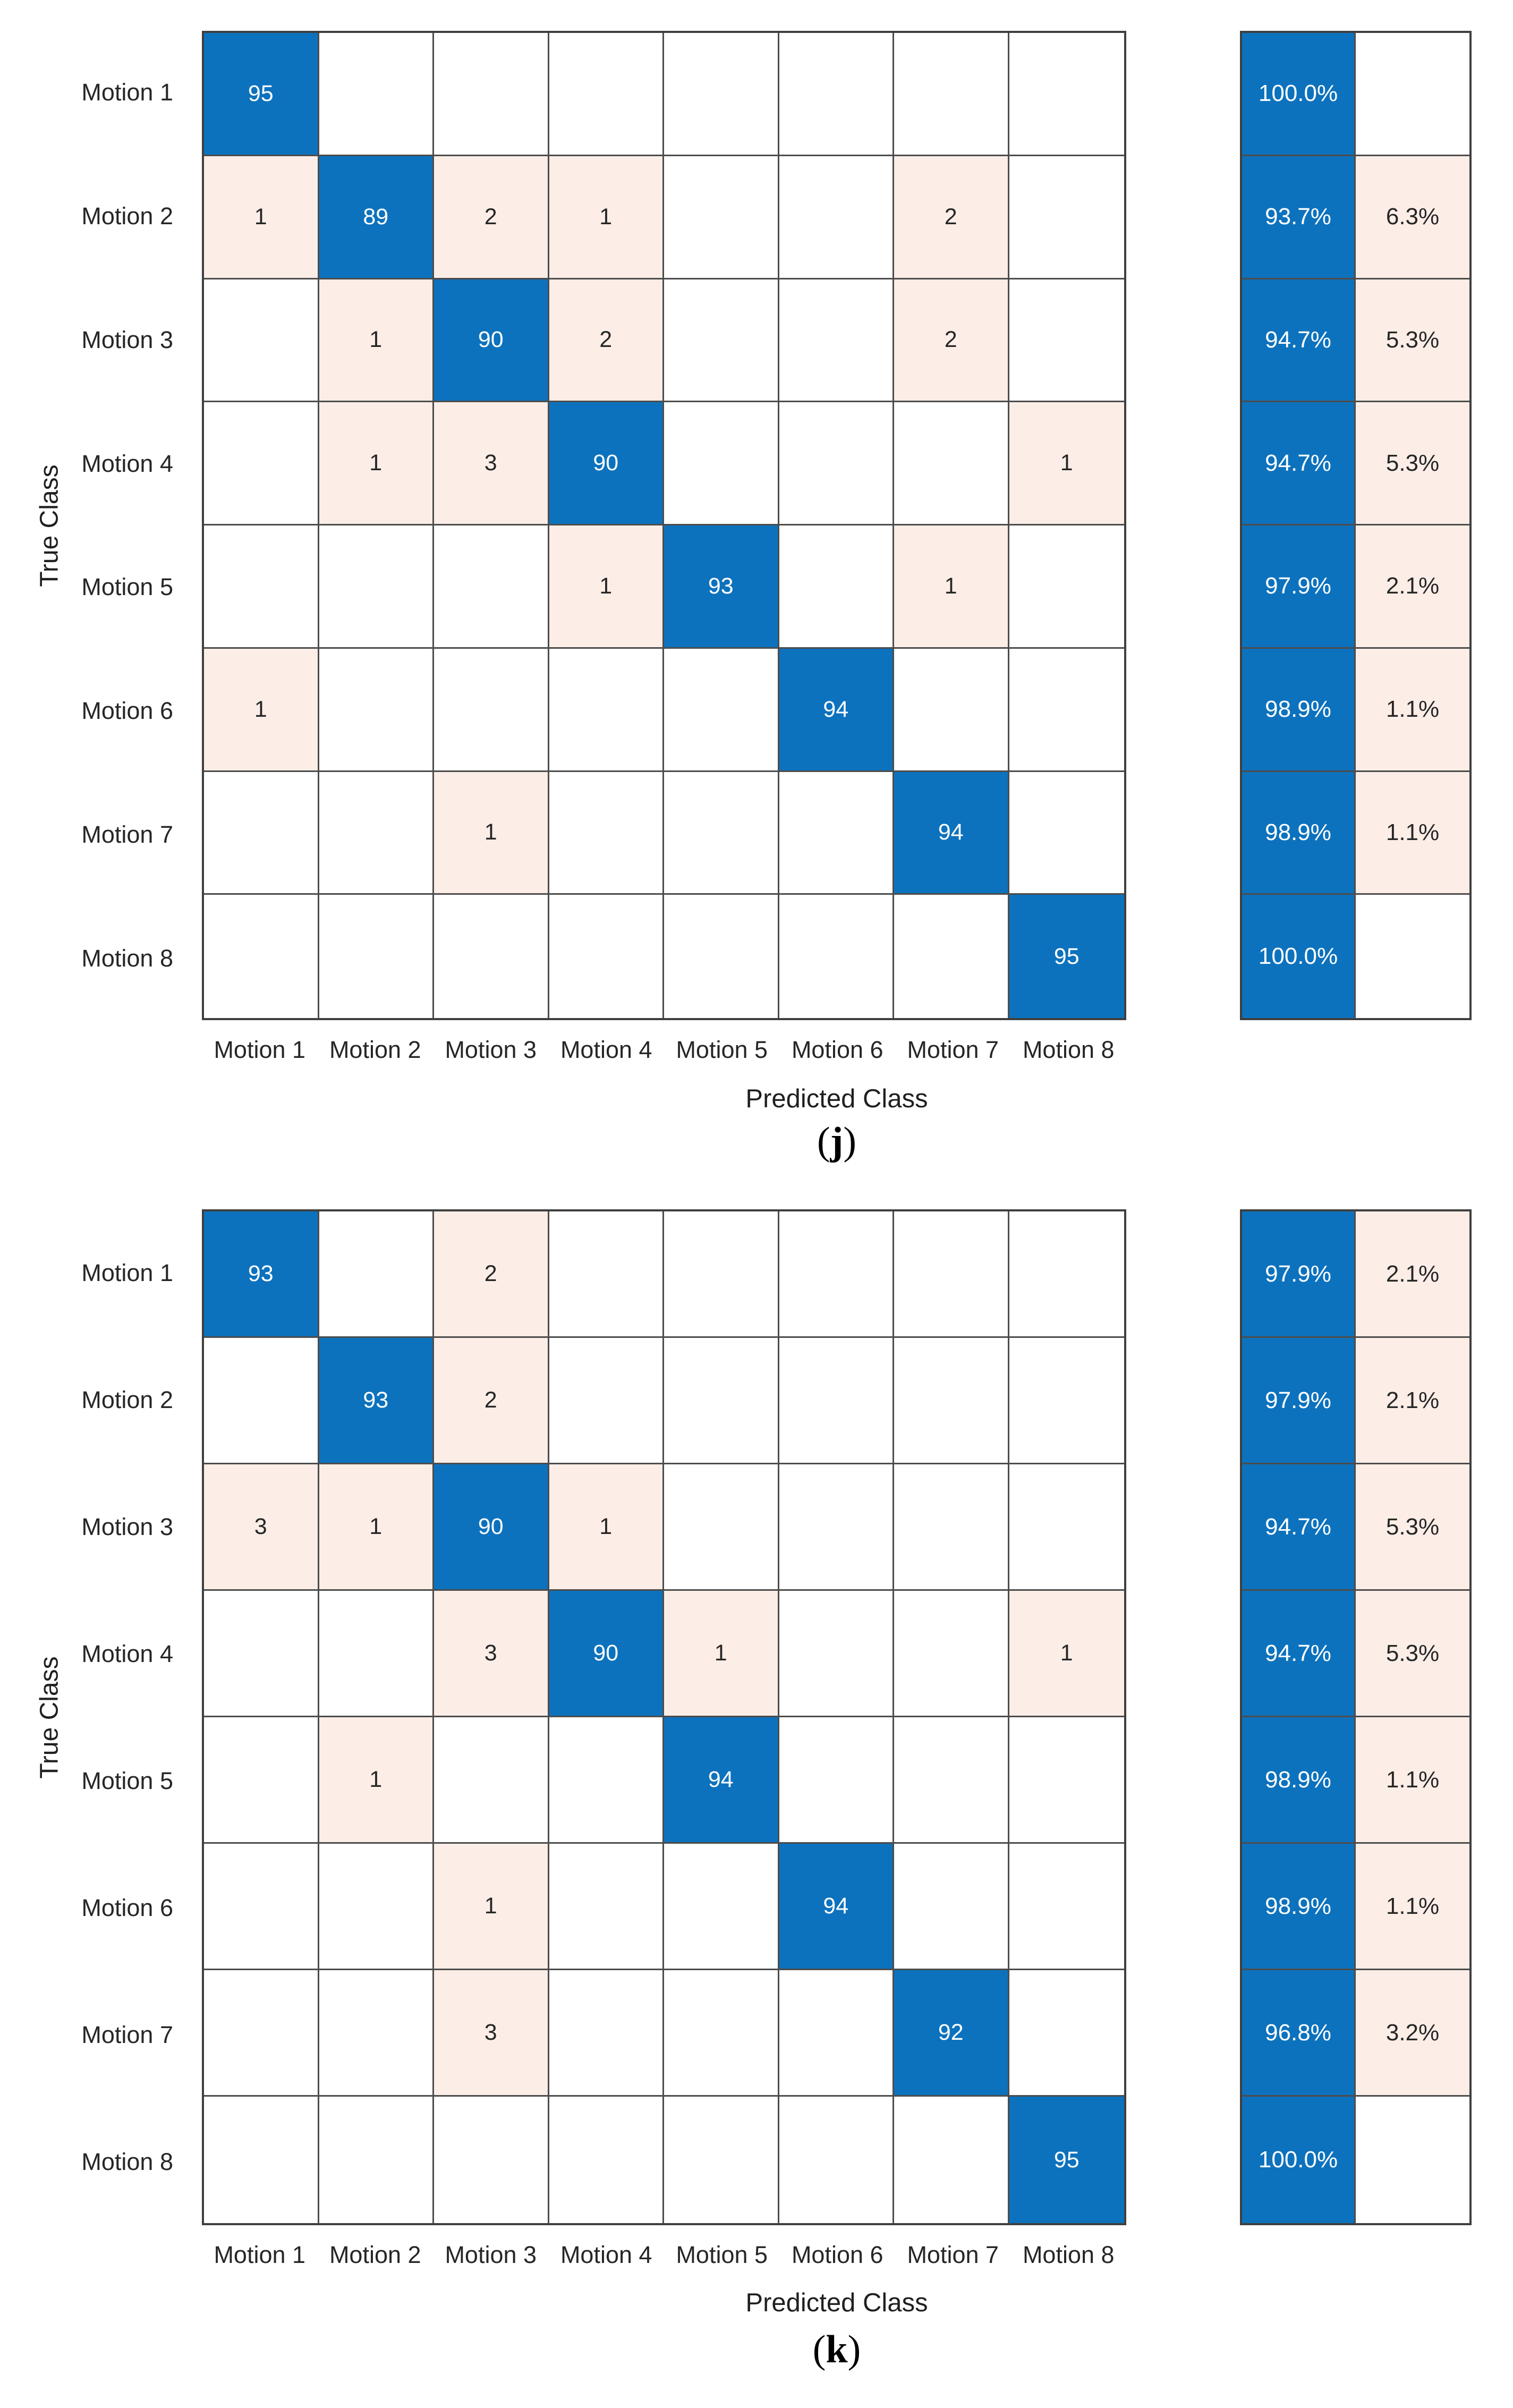 This screenshot has width=1513, height=2408. I want to click on caption-letter: k, so click(837, 2349).